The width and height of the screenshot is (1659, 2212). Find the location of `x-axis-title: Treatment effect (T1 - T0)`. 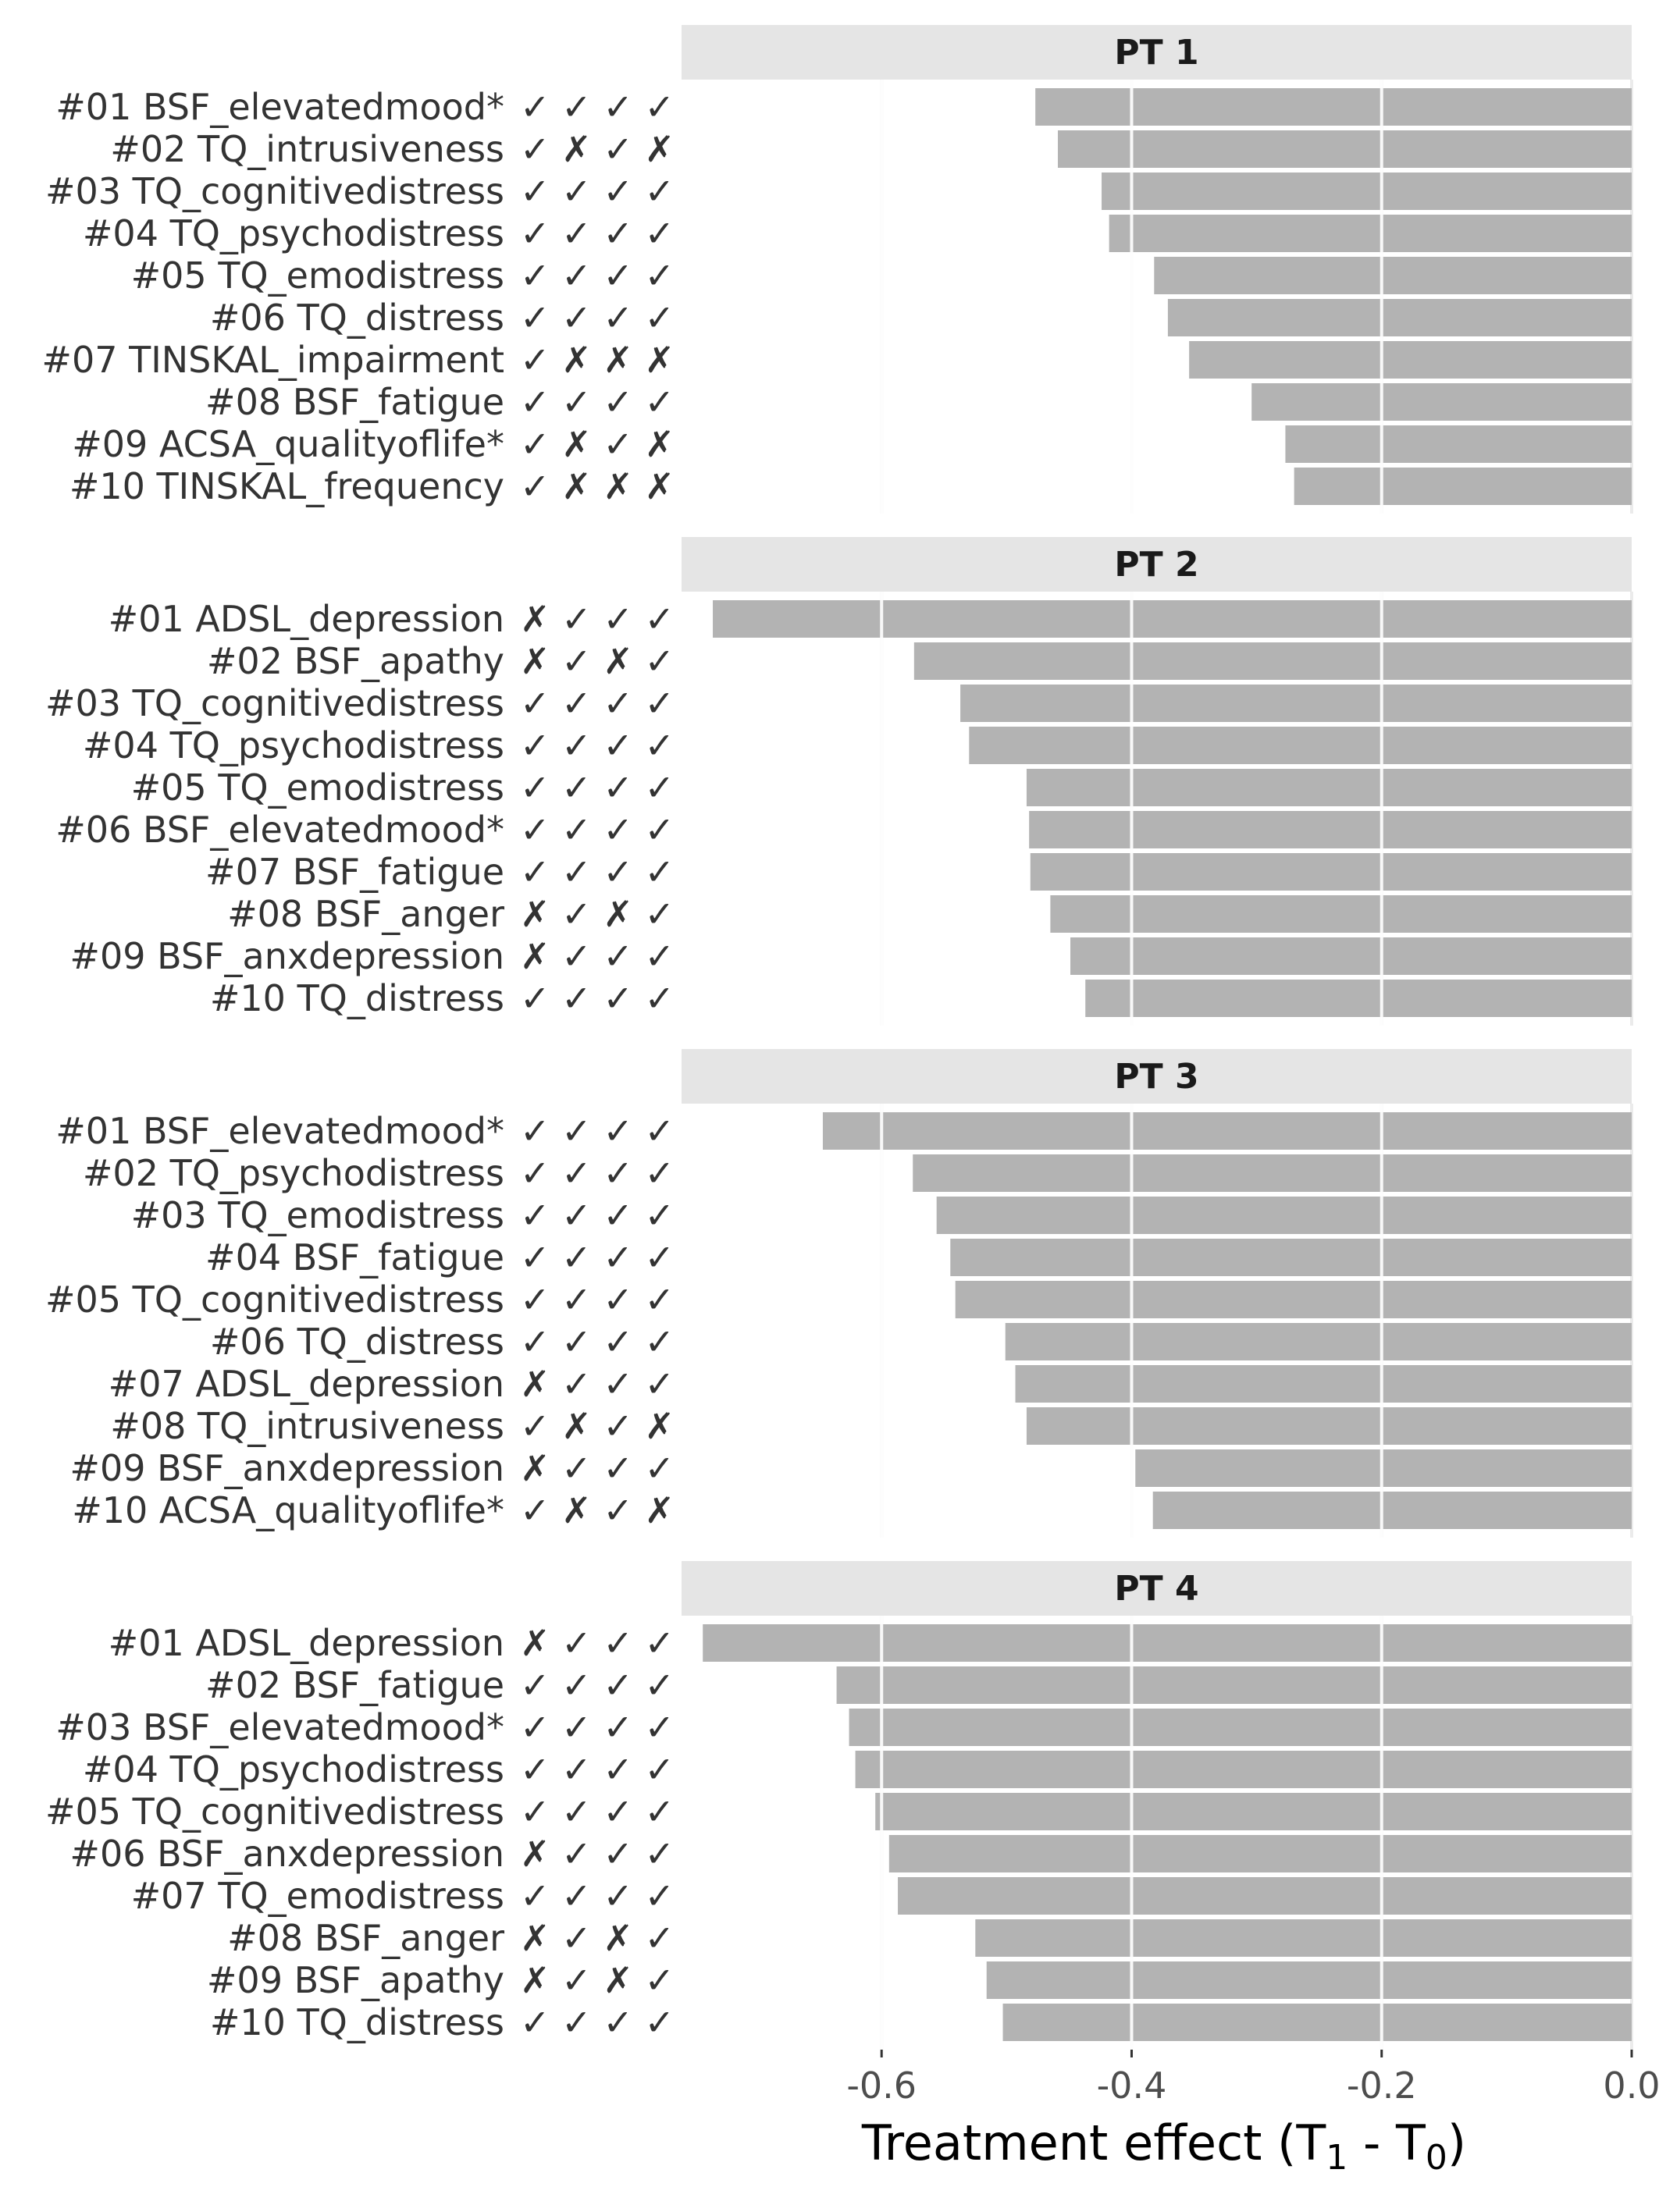

x-axis-title: Treatment effect (T1 - T0) is located at coordinates (1163, 2146).